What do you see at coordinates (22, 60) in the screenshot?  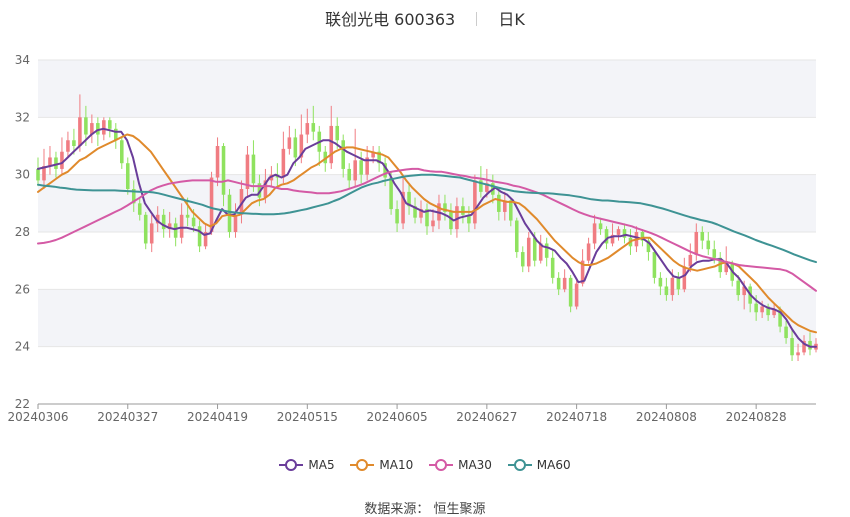 I see `y-tick-label: 34` at bounding box center [22, 60].